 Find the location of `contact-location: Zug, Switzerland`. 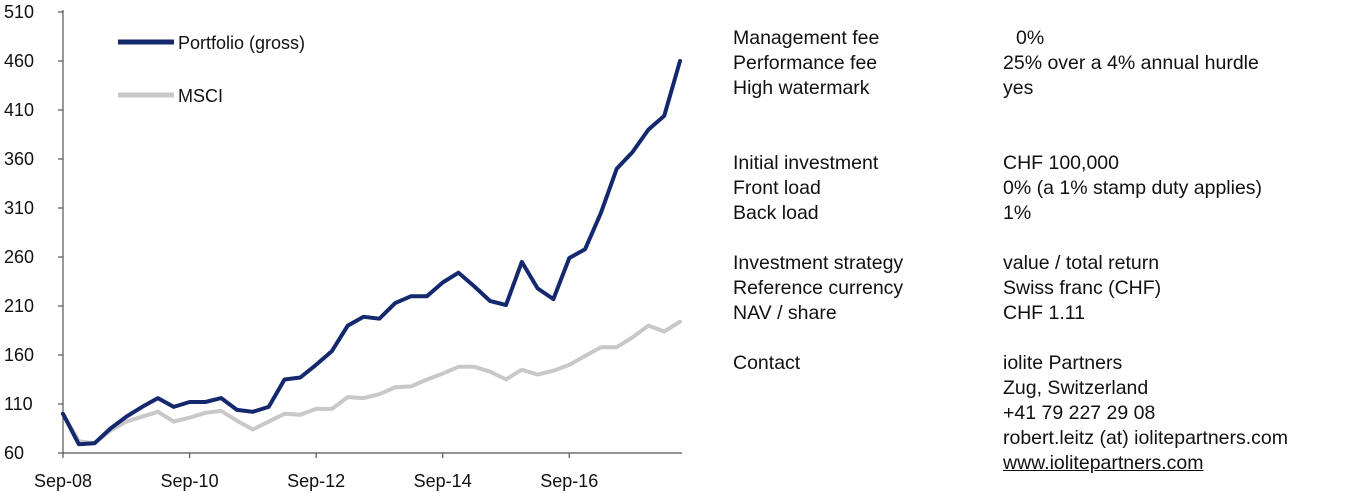

contact-location: Zug, Switzerland is located at coordinates (1076, 388).